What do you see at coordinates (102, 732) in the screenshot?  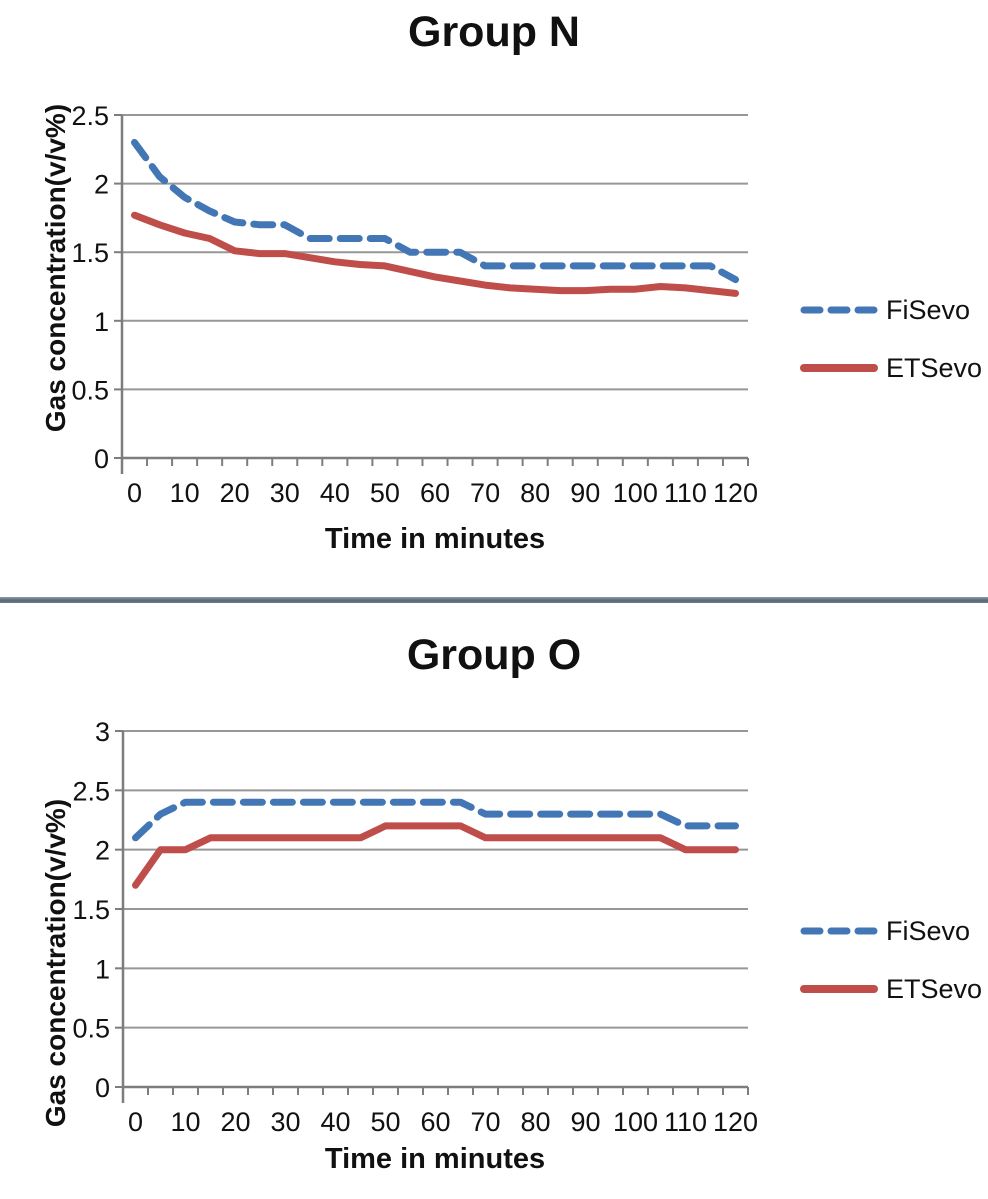 I see `y-tick-label: 3` at bounding box center [102, 732].